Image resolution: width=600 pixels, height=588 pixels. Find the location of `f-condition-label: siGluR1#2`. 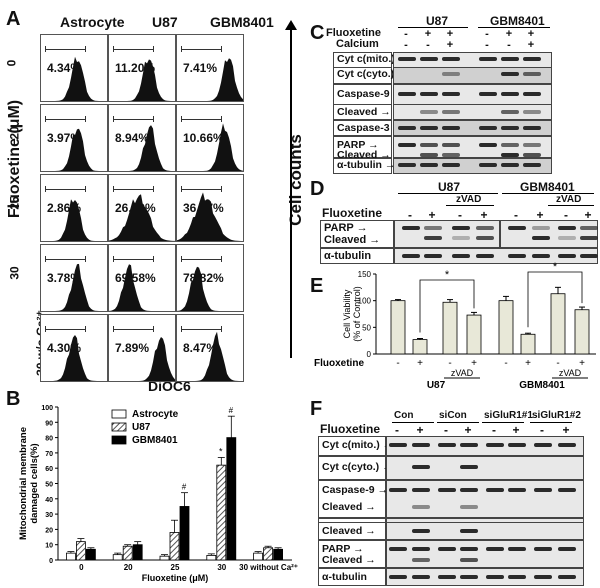

f-condition-label: siGluR1#2 is located at coordinates (556, 415).